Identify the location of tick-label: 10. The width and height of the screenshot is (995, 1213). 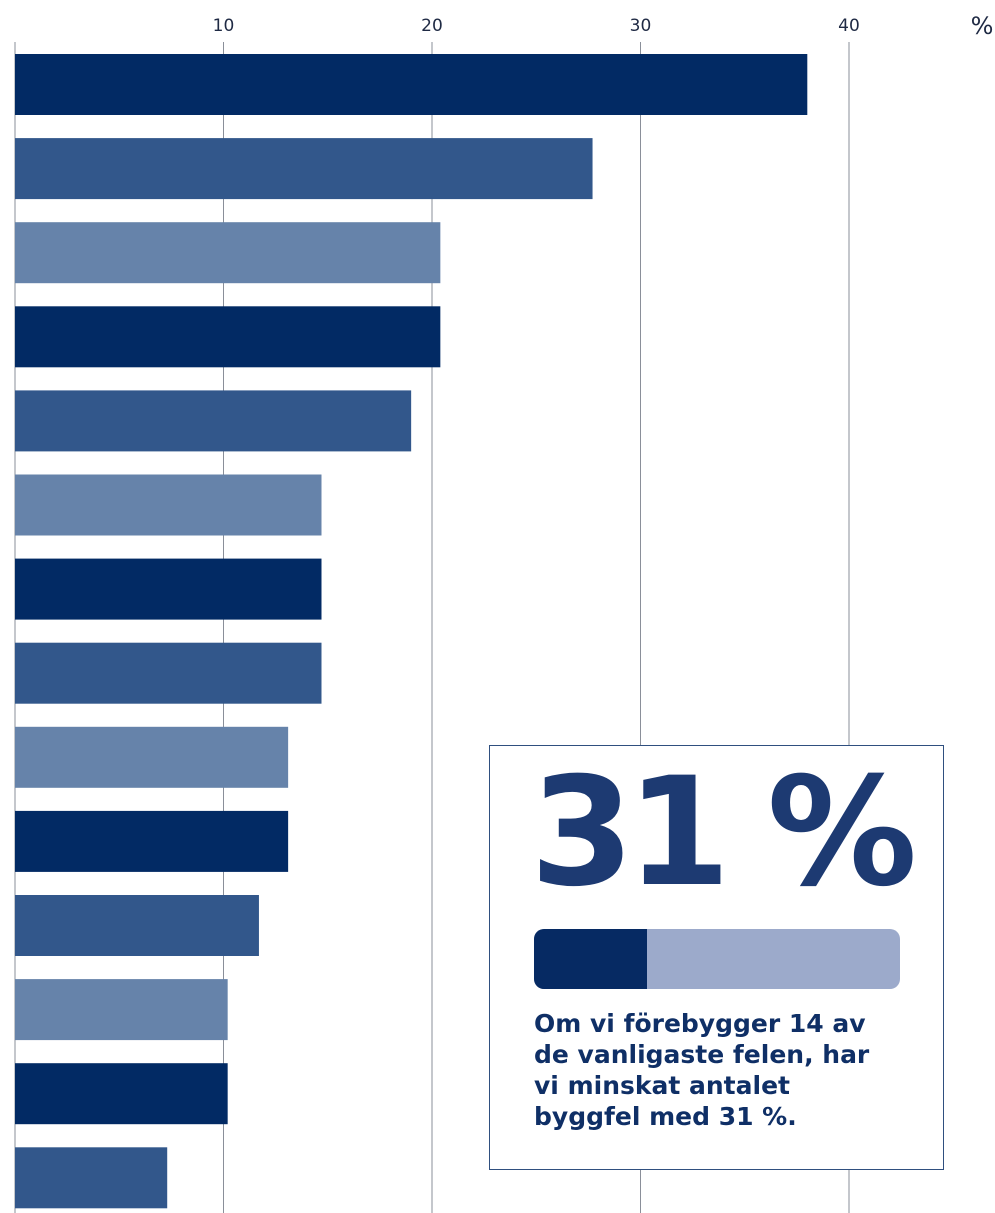
(224, 26).